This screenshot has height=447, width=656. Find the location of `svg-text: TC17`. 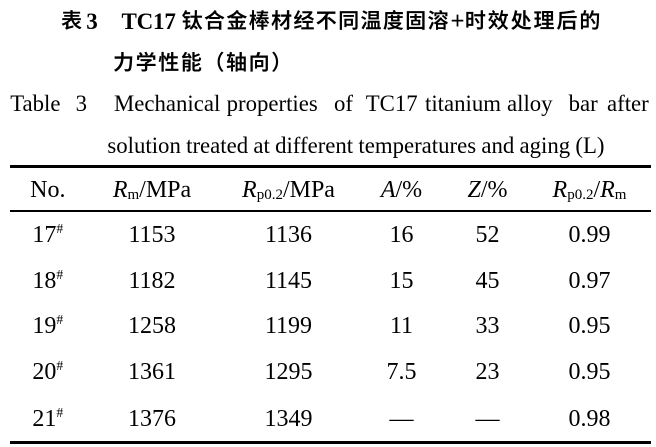

svg-text: TC17 is located at coordinates (149, 21).